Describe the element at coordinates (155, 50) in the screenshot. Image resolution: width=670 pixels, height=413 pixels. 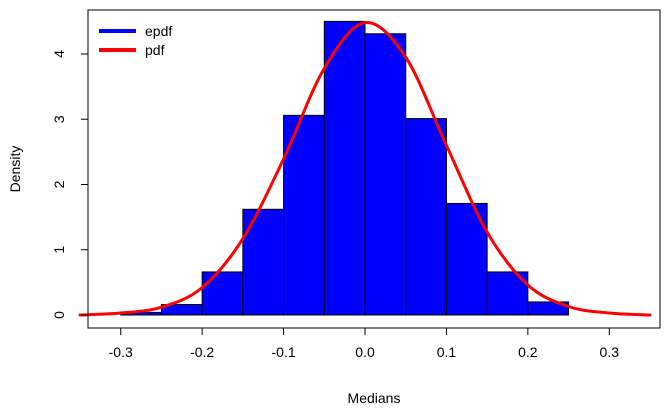
I see `legend-label-pdf: pdf` at that location.